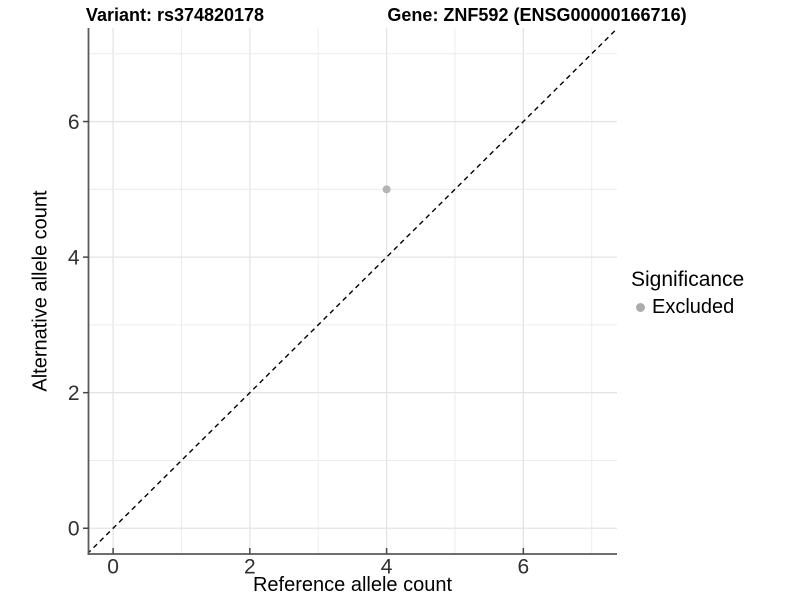 The width and height of the screenshot is (800, 600). Describe the element at coordinates (74, 122) in the screenshot. I see `y-tick-label: 6` at that location.